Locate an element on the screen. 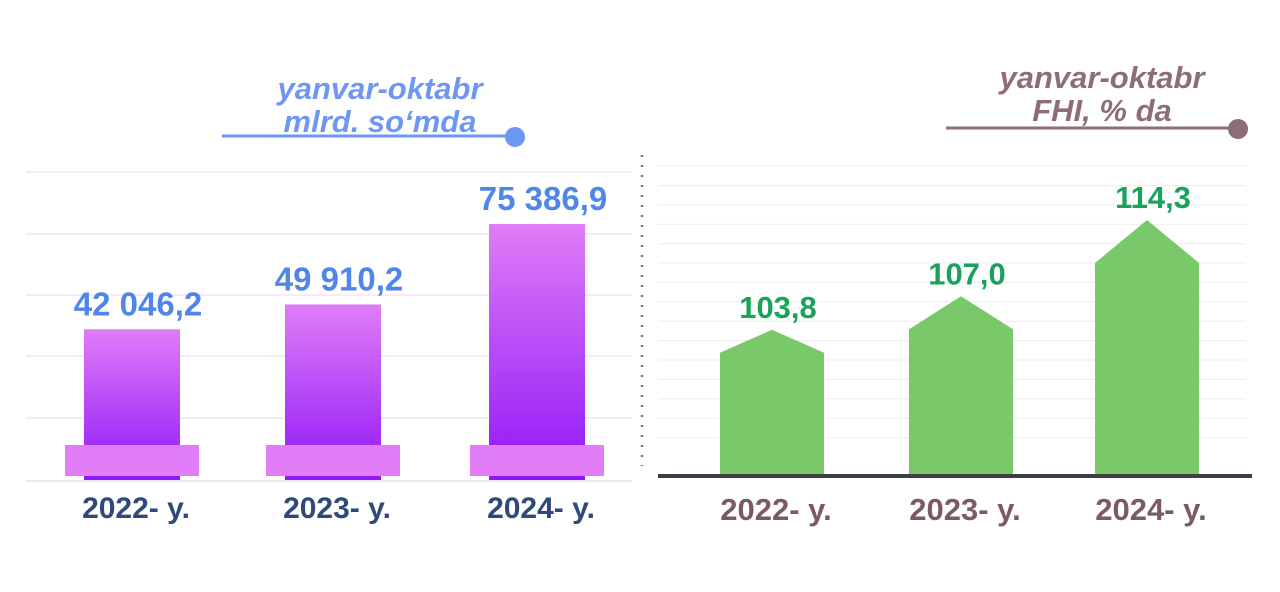 Image resolution: width=1280 pixels, height=592 pixels. right-title-underline-dot is located at coordinates (1238, 129).